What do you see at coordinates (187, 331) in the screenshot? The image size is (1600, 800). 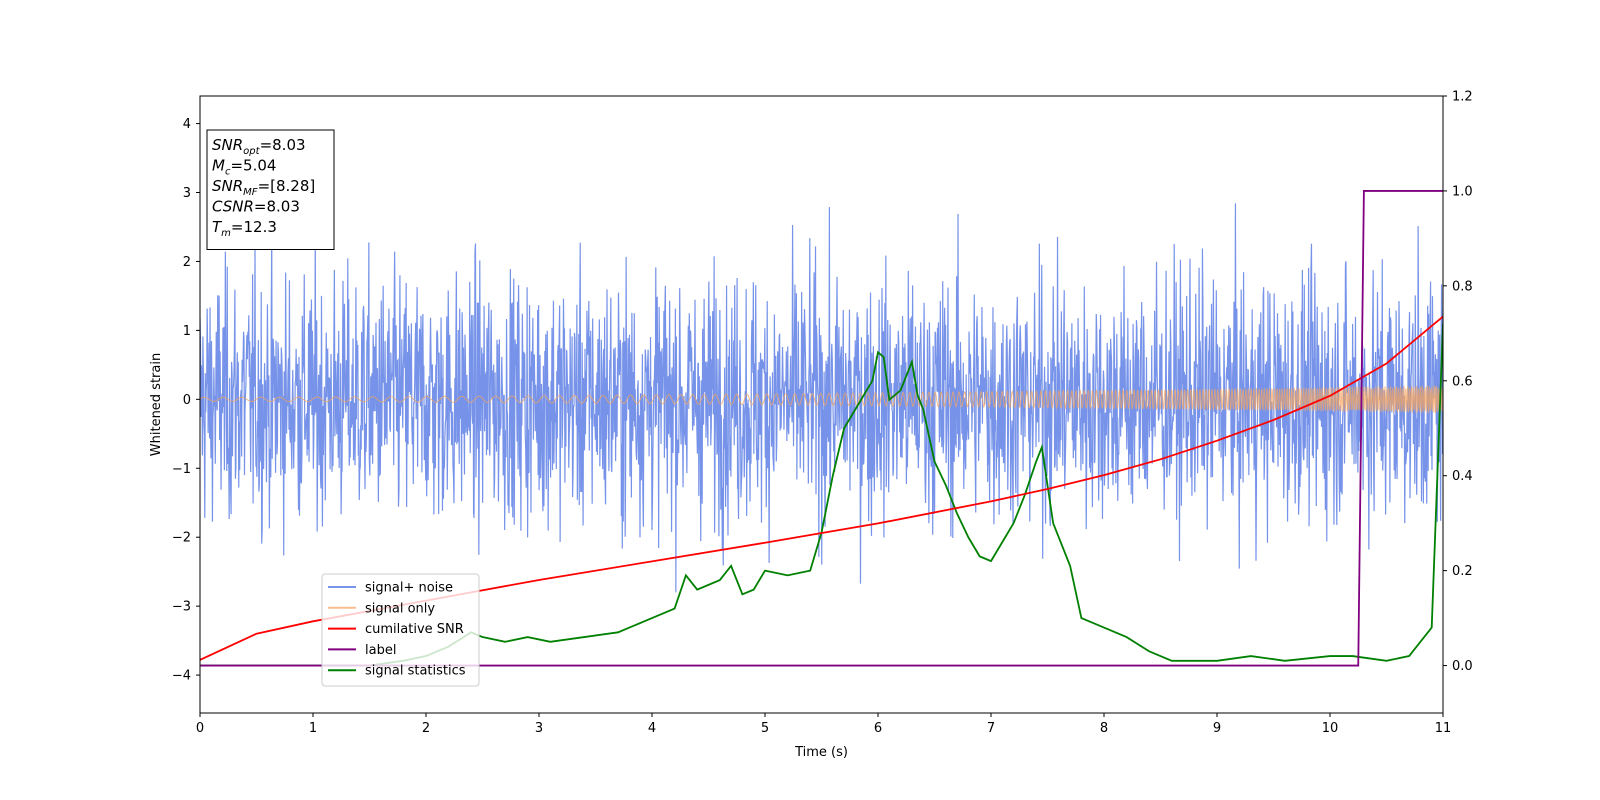 I see `y-tick-label: 1` at bounding box center [187, 331].